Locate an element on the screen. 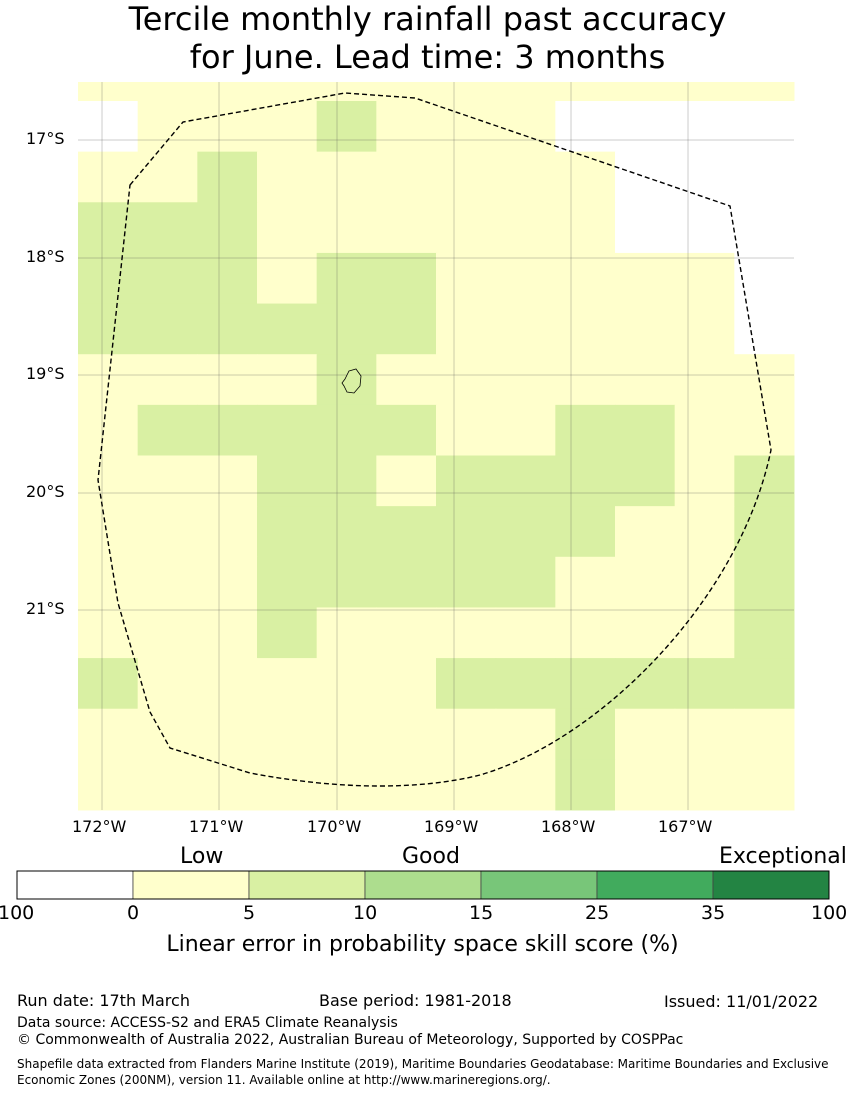 This screenshot has height=1095, width=855. colorbar is located at coordinates (423, 885).